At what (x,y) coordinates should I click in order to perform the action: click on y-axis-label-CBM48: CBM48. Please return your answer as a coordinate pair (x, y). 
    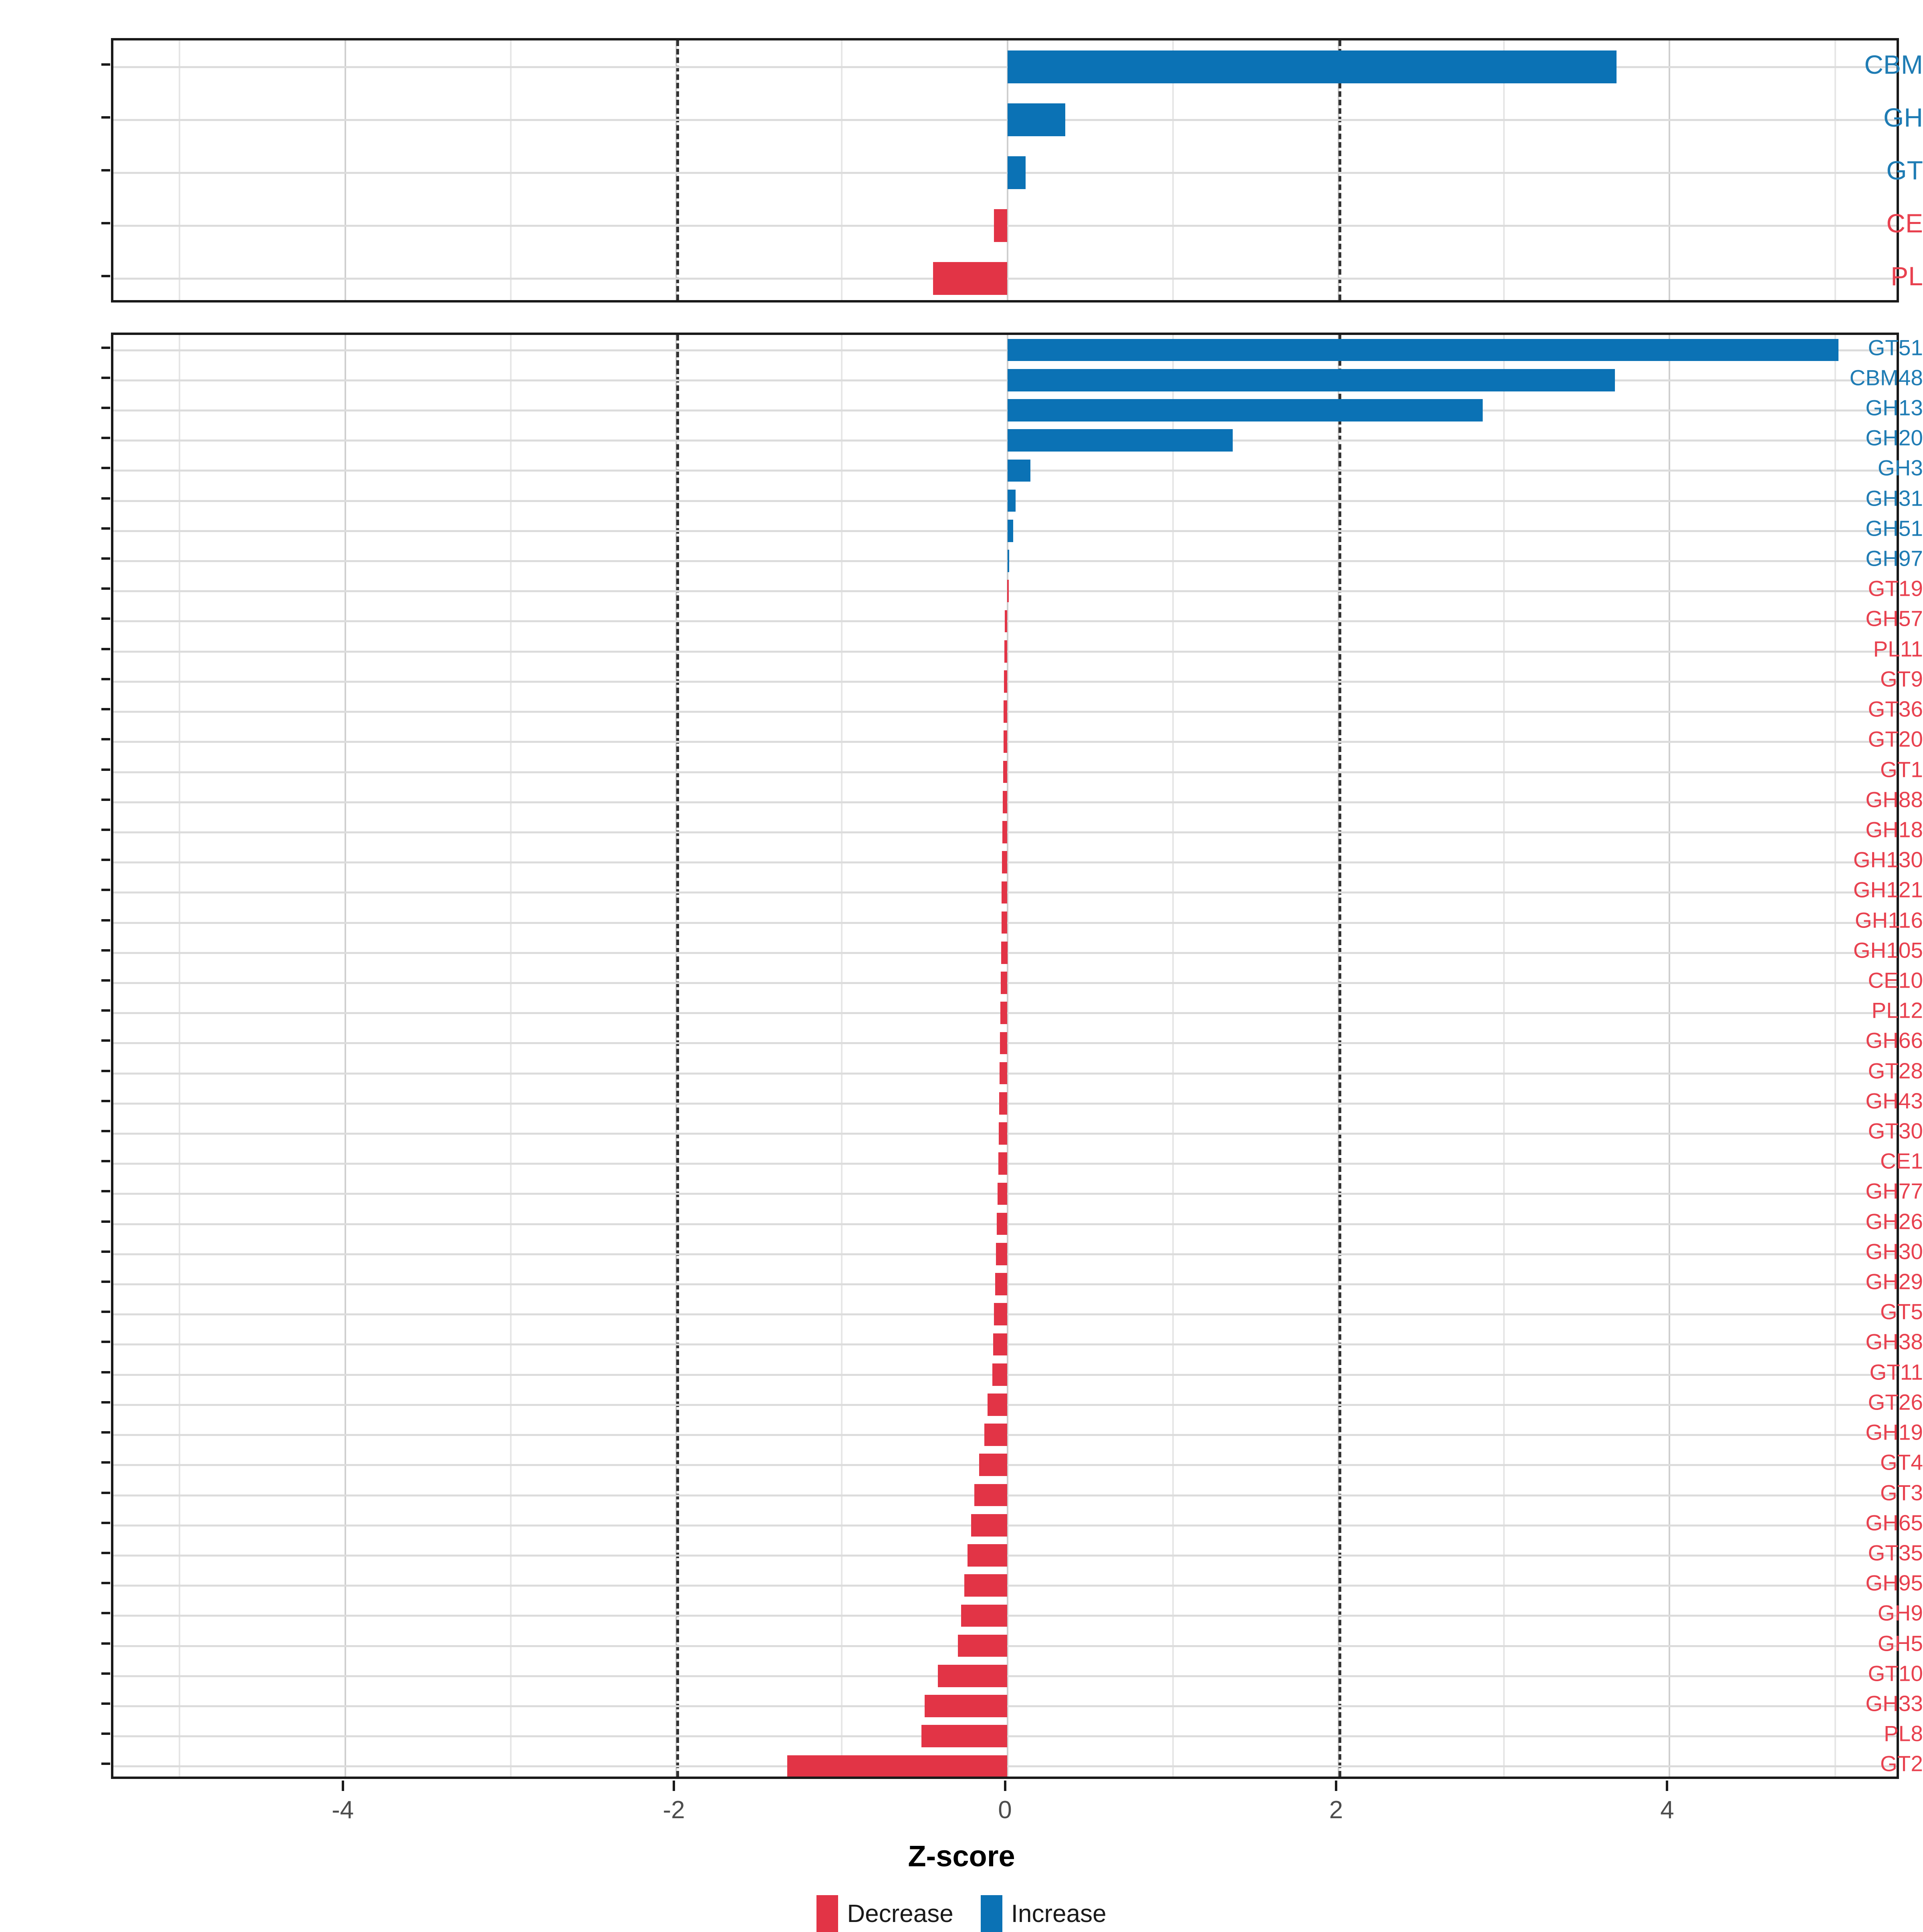
    Looking at the image, I should click on (1886, 377).